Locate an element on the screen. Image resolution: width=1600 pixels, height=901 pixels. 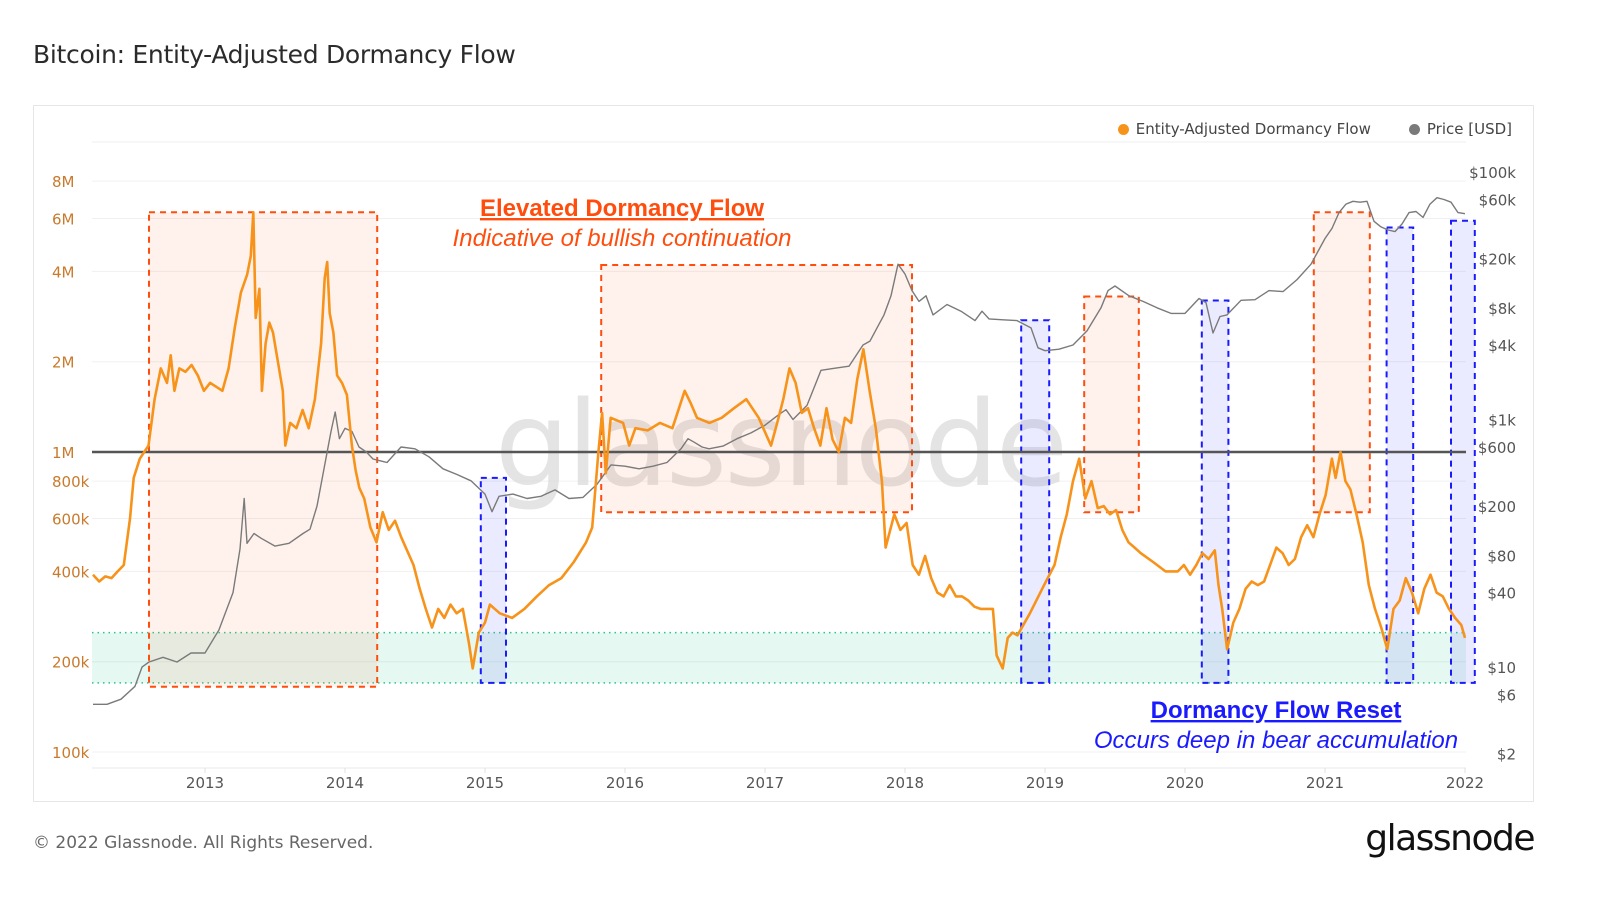
right-axis-tick-label: $20k is located at coordinates (1498, 260).